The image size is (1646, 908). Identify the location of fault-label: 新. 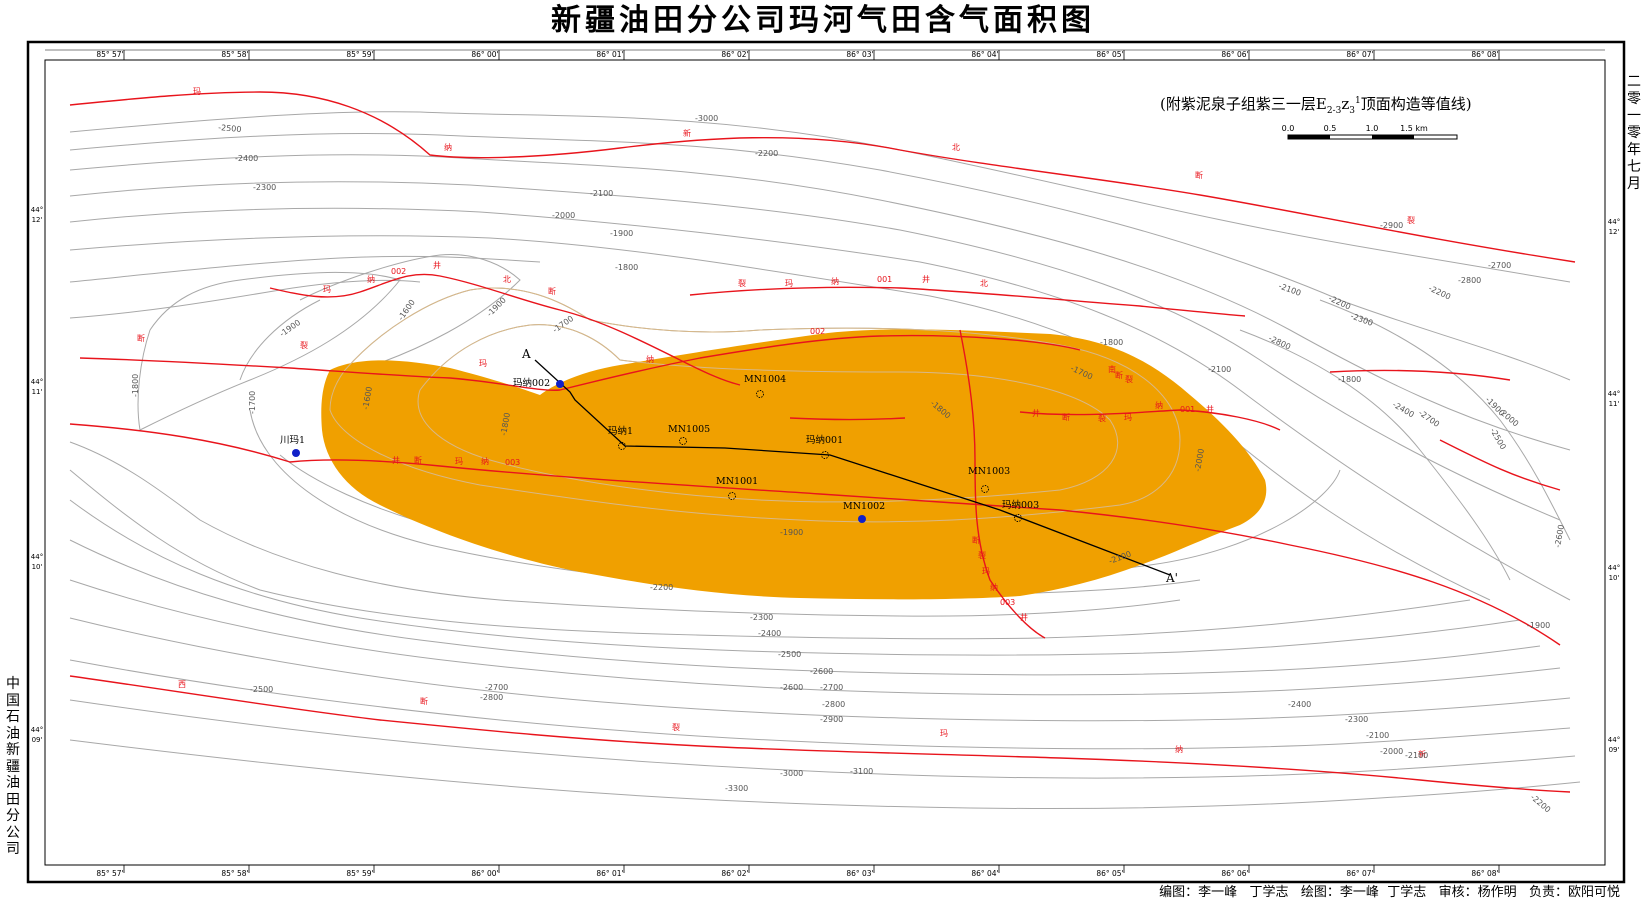
(687, 133).